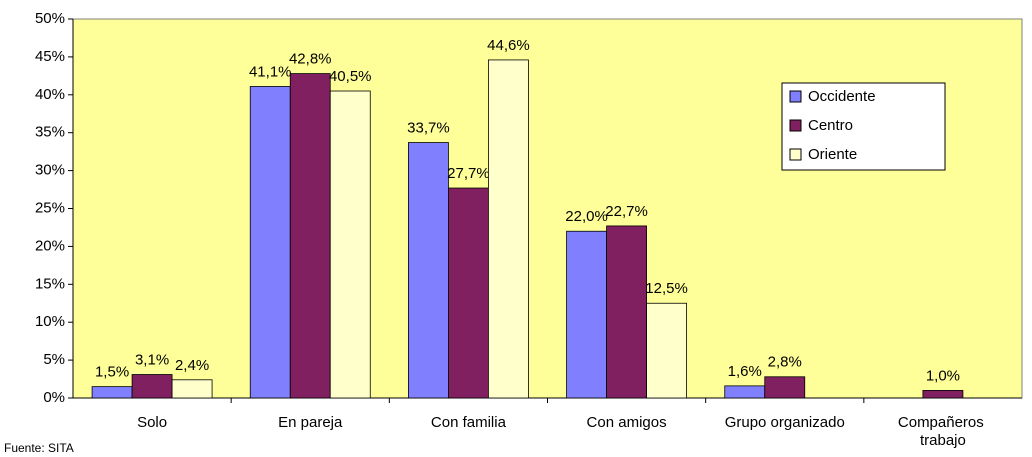  What do you see at coordinates (428, 128) in the screenshot?
I see `value-label: 33,7%` at bounding box center [428, 128].